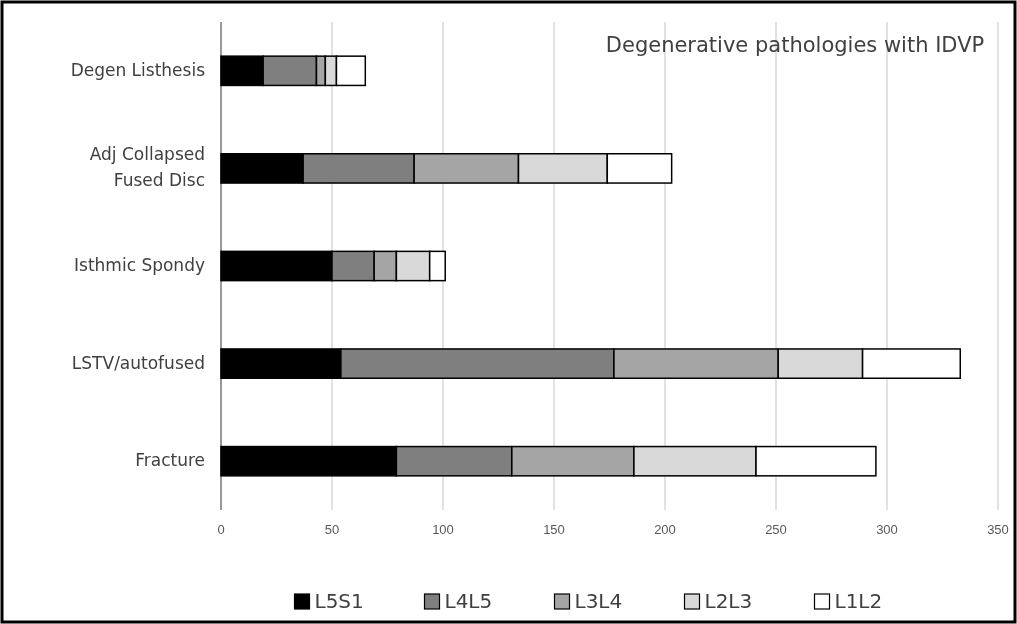 Image resolution: width=1017 pixels, height=624 pixels. I want to click on x-tick-label: 350, so click(998, 529).